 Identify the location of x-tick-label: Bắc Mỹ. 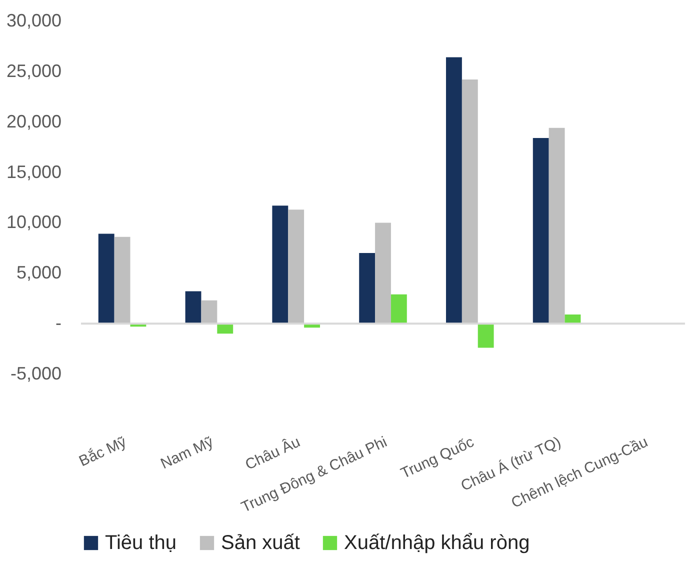
(103, 451).